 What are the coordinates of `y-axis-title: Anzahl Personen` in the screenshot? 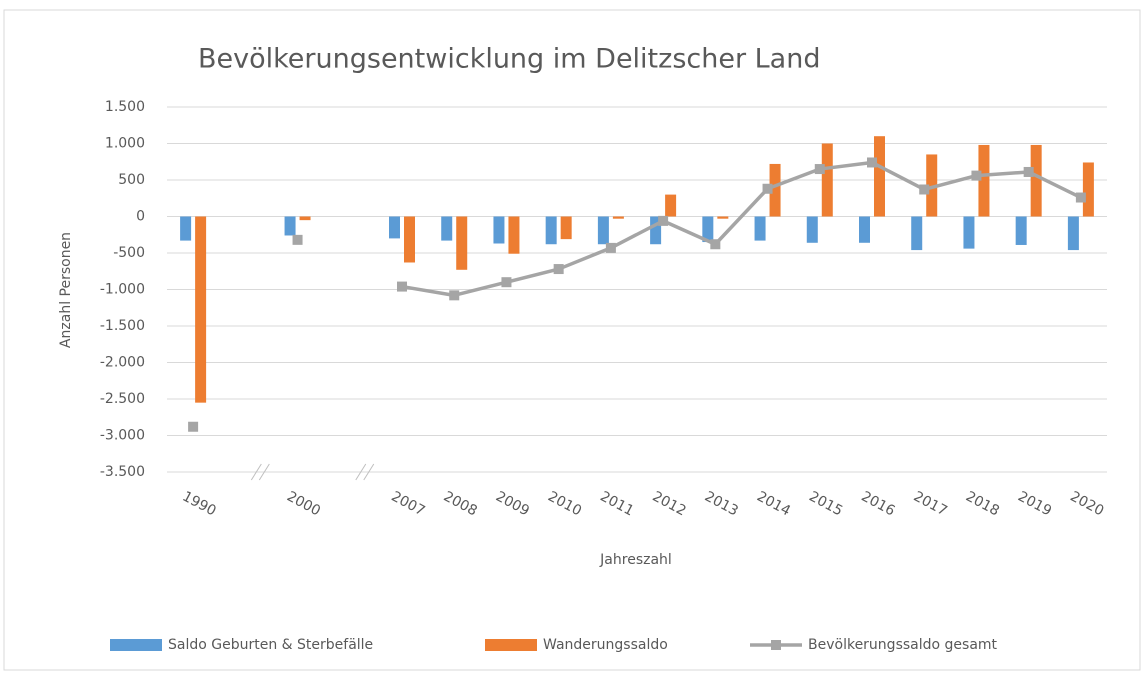 It's located at (66, 290).